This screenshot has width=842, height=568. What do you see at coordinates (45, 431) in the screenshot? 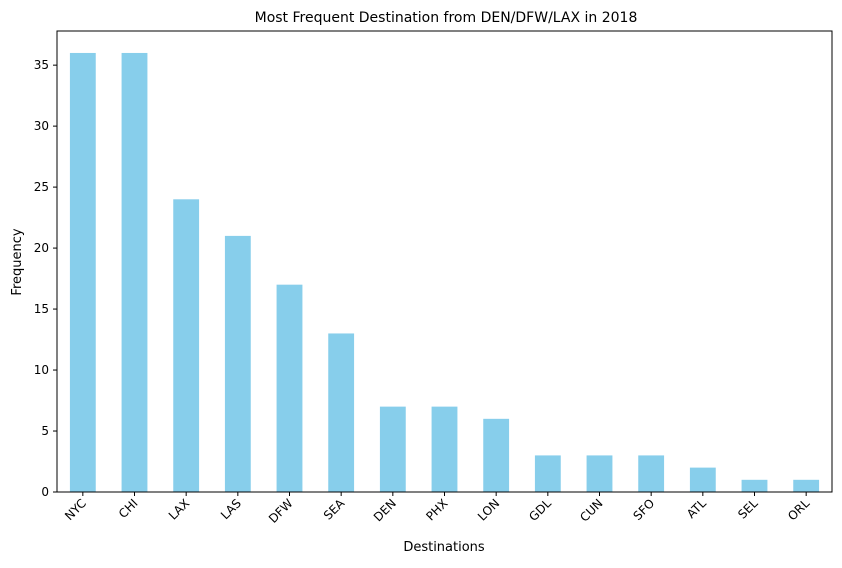
I see `y-tick-label: 5` at bounding box center [45, 431].